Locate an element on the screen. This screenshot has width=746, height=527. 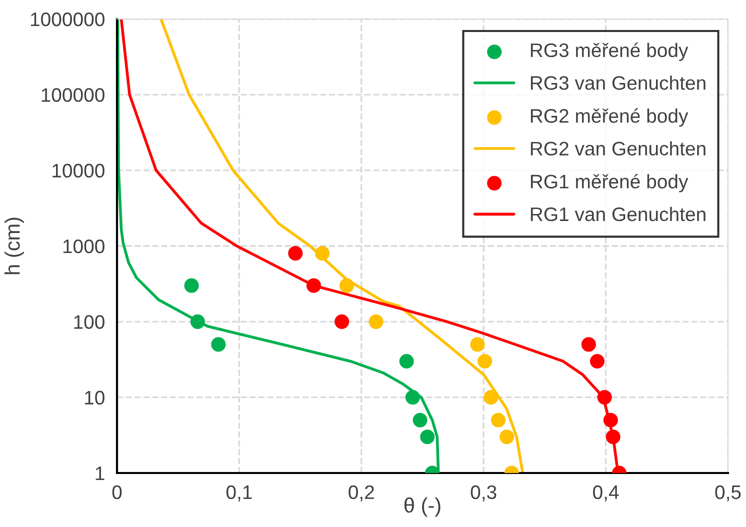
y-tick-label: 1 is located at coordinates (100, 473).